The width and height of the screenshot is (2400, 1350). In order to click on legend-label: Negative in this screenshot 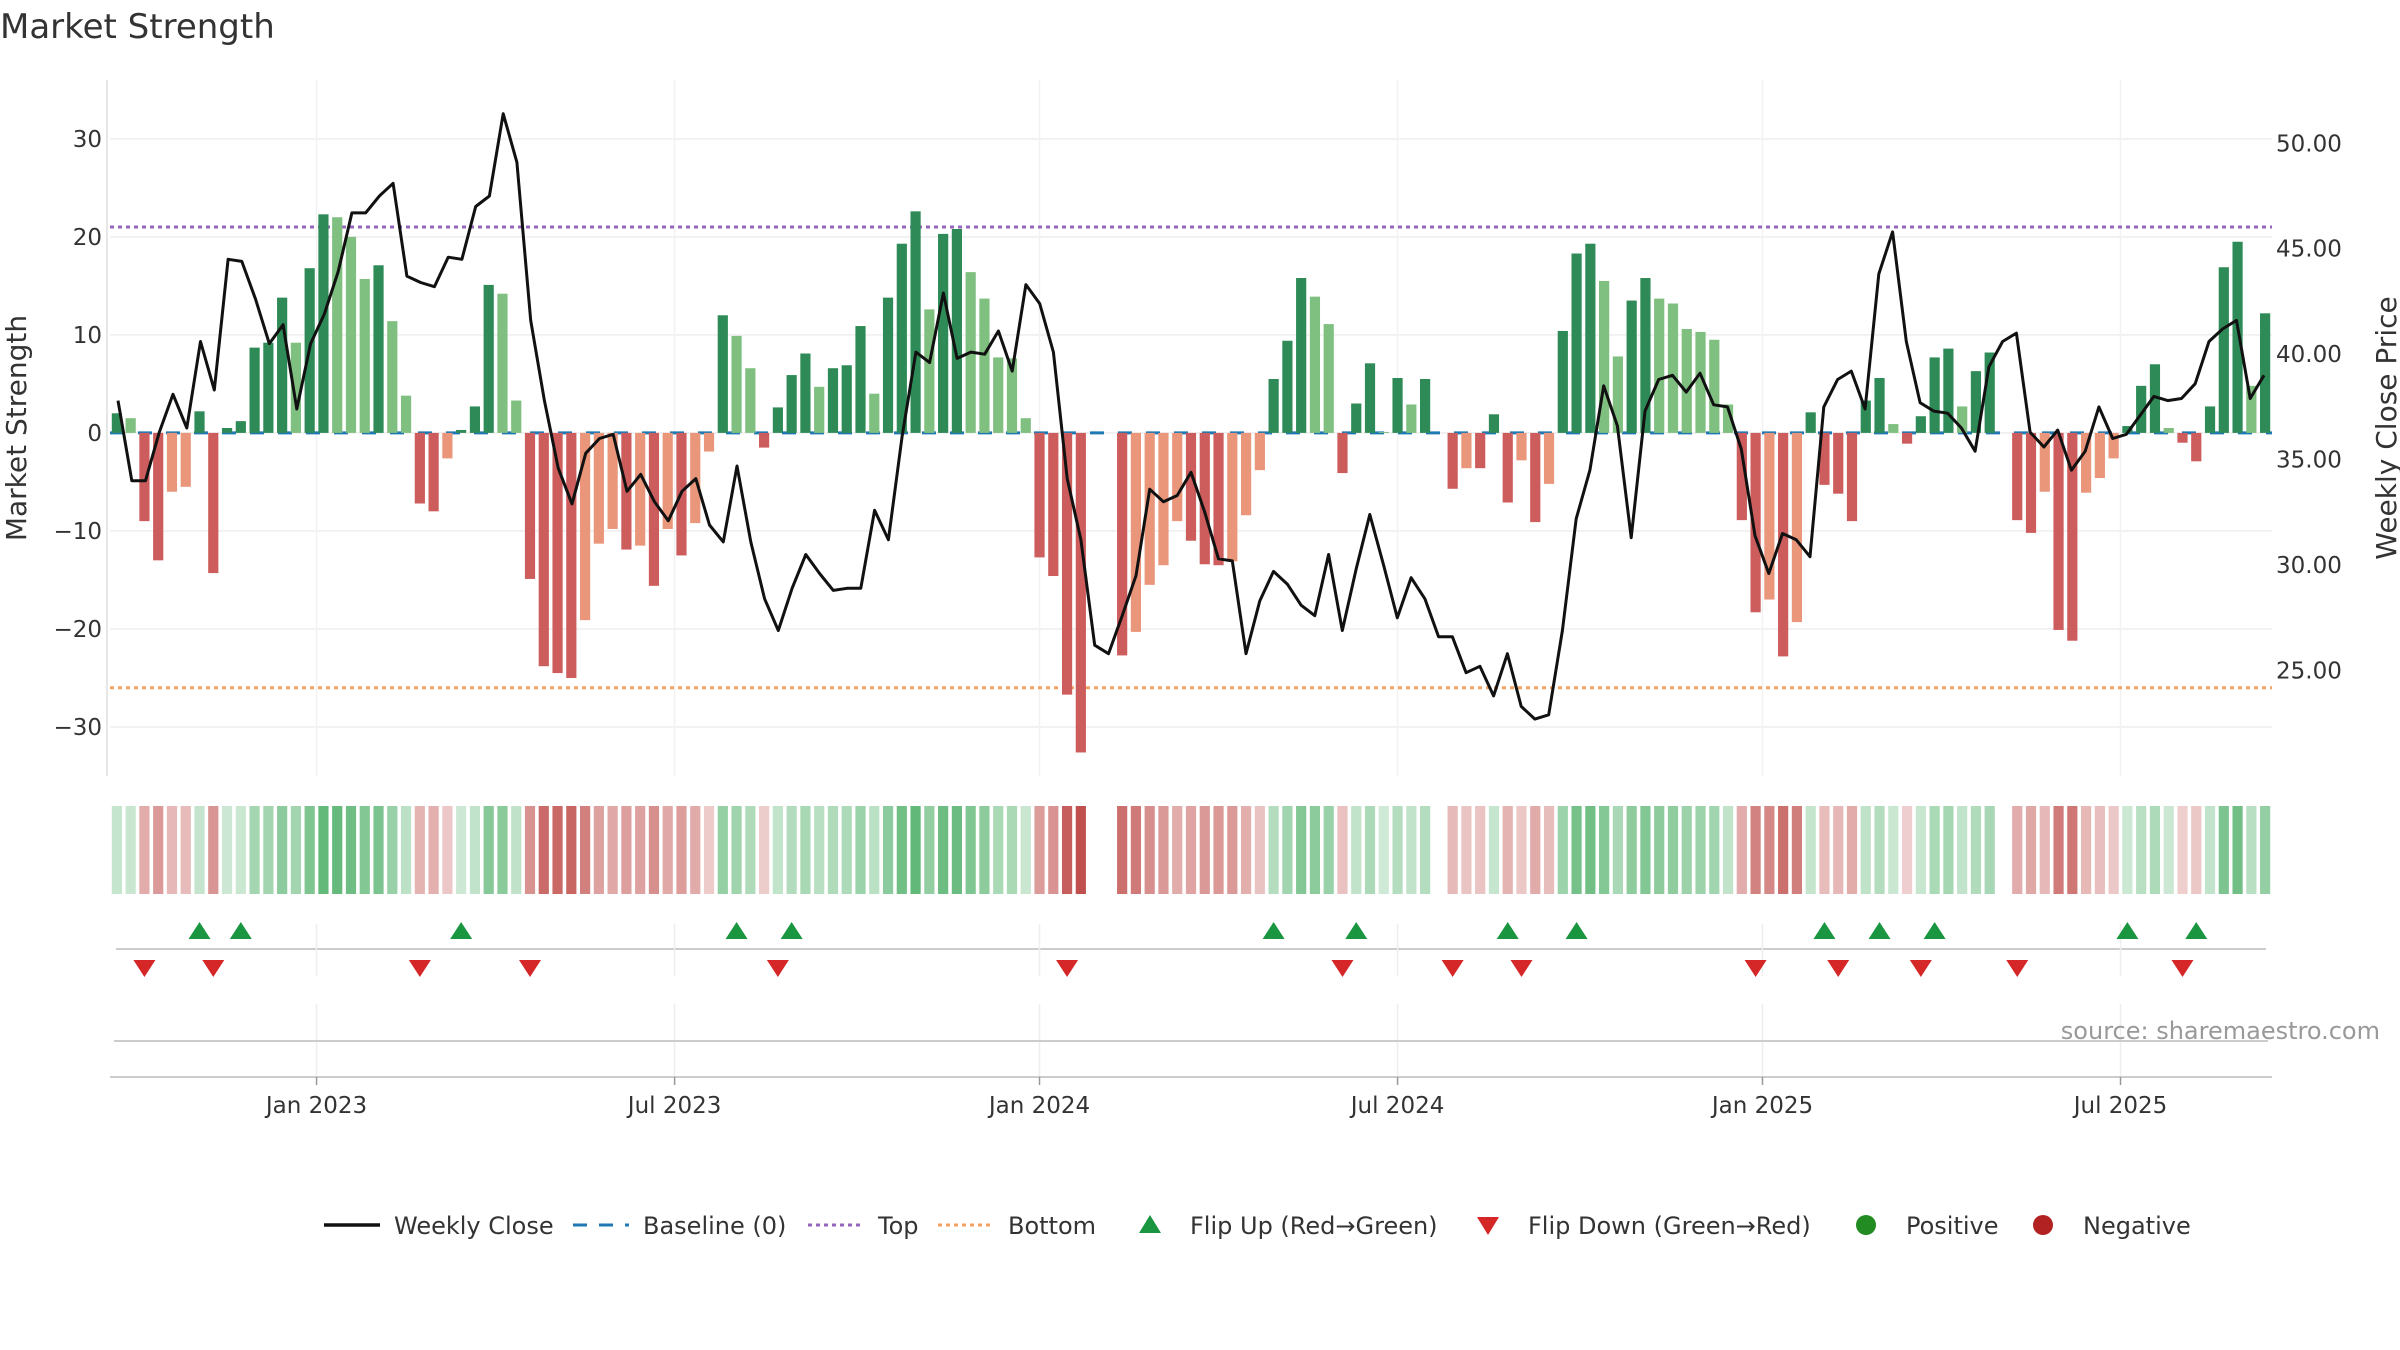, I will do `click(2137, 1226)`.